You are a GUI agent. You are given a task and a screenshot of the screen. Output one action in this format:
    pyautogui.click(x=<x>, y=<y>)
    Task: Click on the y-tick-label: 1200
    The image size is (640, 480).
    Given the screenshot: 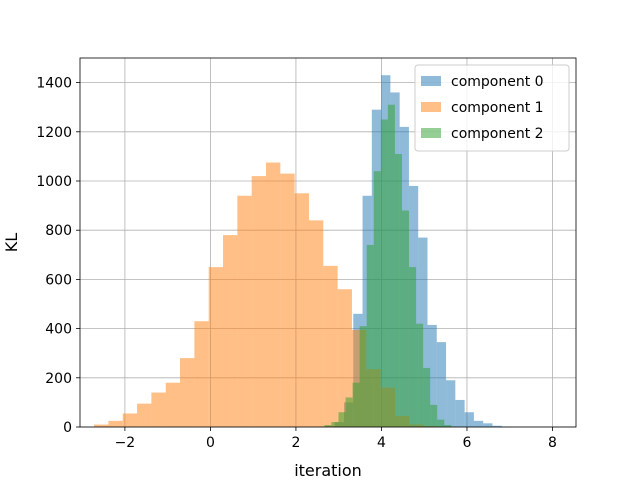 What is the action you would take?
    pyautogui.click(x=54, y=133)
    